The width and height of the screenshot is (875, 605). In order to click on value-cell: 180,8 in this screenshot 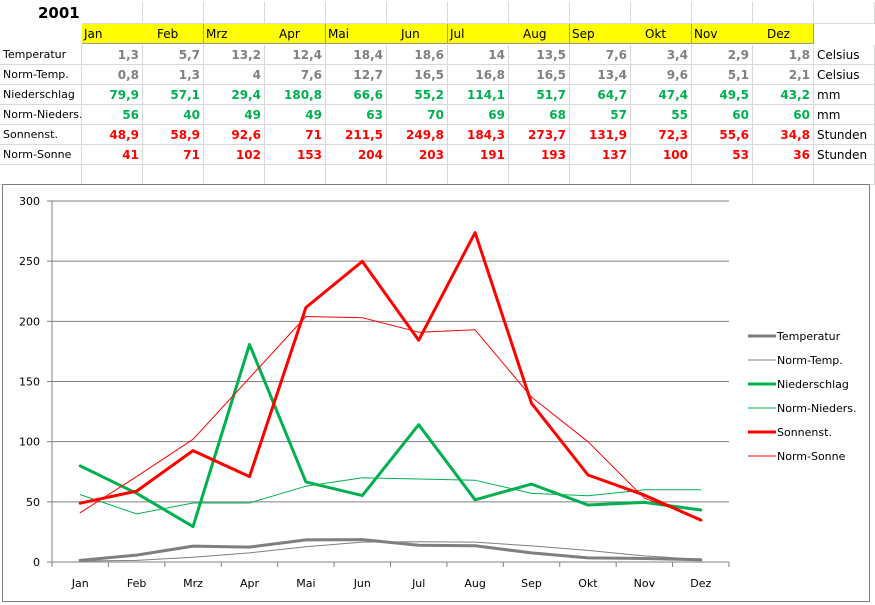, I will do `click(295, 95)`.